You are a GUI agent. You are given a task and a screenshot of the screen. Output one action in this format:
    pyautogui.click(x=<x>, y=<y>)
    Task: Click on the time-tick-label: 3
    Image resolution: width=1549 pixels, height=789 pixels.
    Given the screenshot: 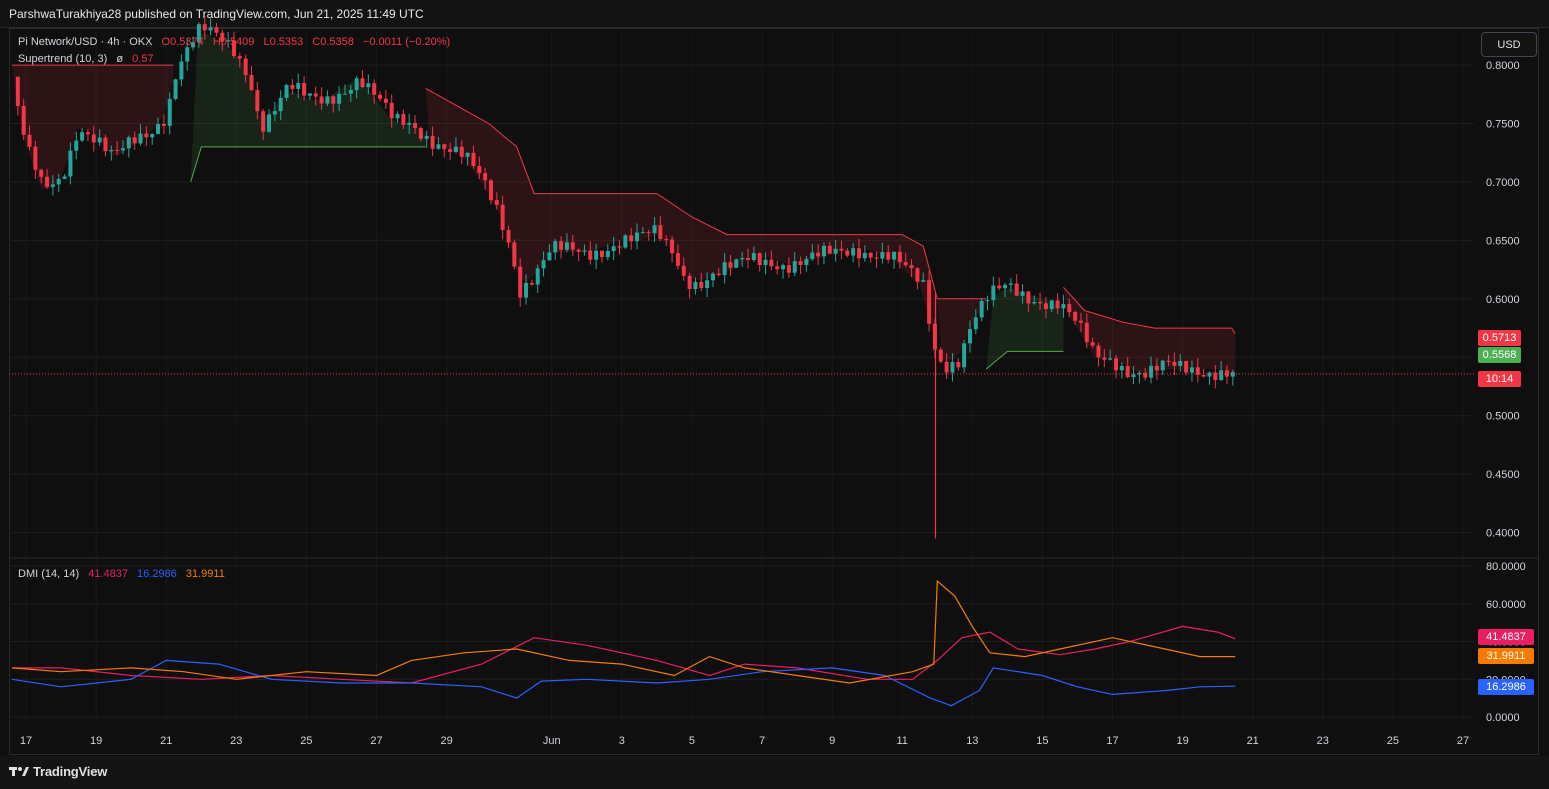 What is the action you would take?
    pyautogui.click(x=622, y=741)
    